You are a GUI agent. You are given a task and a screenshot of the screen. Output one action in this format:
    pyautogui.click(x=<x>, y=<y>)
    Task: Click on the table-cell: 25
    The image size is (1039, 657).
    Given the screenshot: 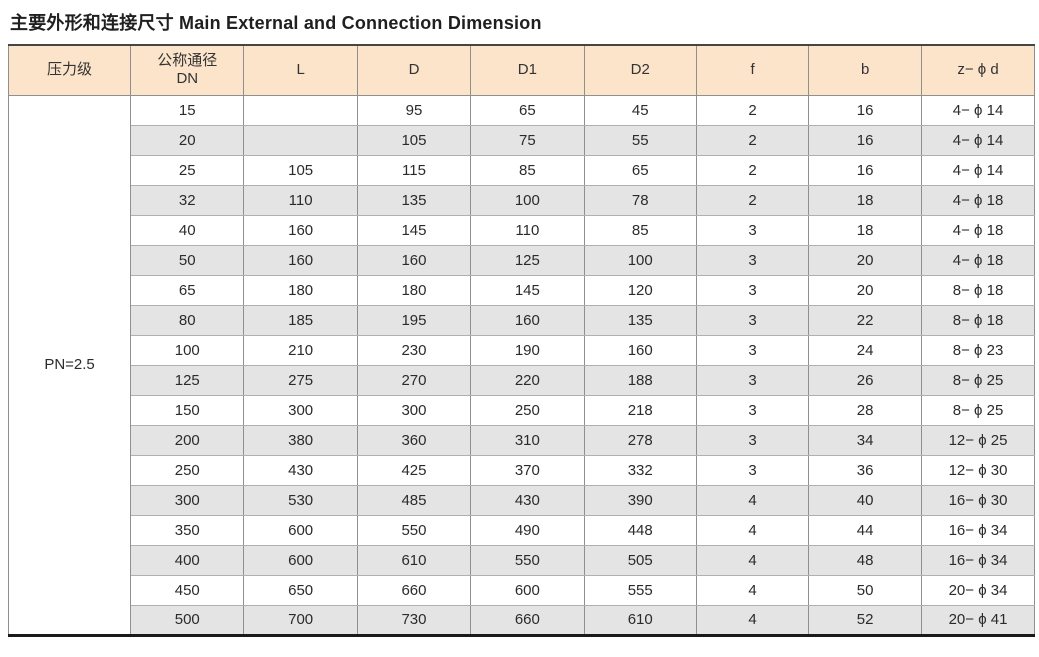 What is the action you would take?
    pyautogui.click(x=187, y=170)
    